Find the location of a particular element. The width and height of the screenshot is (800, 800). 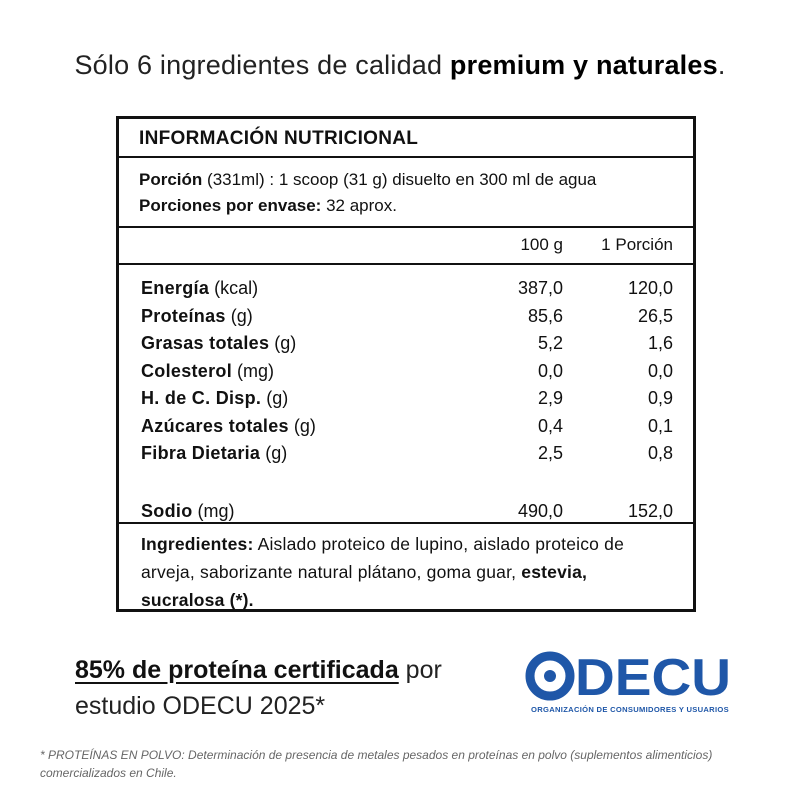

portion-label: Porción is located at coordinates (171, 179).